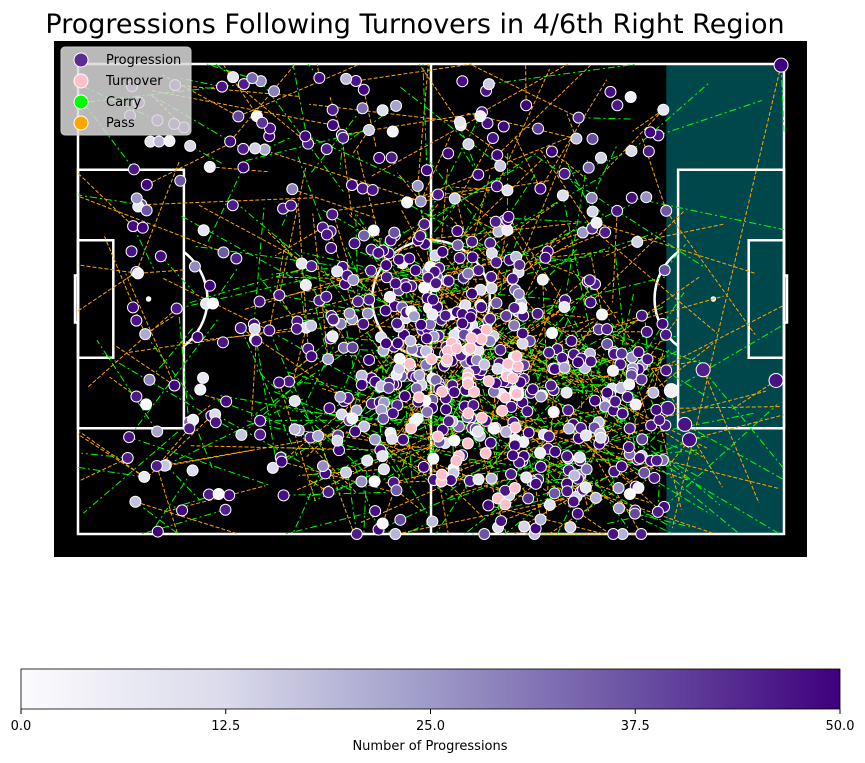  What do you see at coordinates (725, 299) in the screenshot?
I see `highlight-region` at bounding box center [725, 299].